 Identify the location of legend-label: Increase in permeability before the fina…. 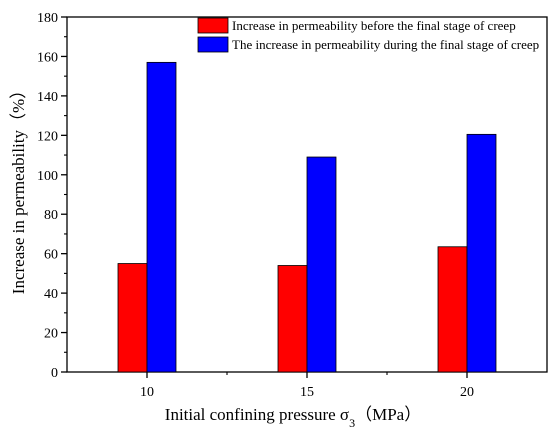
(374, 25).